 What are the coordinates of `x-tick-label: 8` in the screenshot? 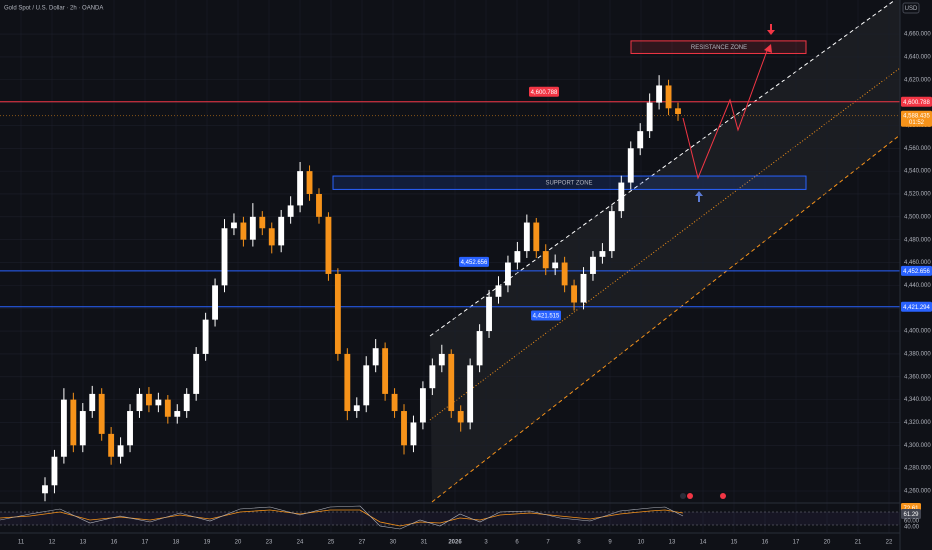 It's located at (579, 543).